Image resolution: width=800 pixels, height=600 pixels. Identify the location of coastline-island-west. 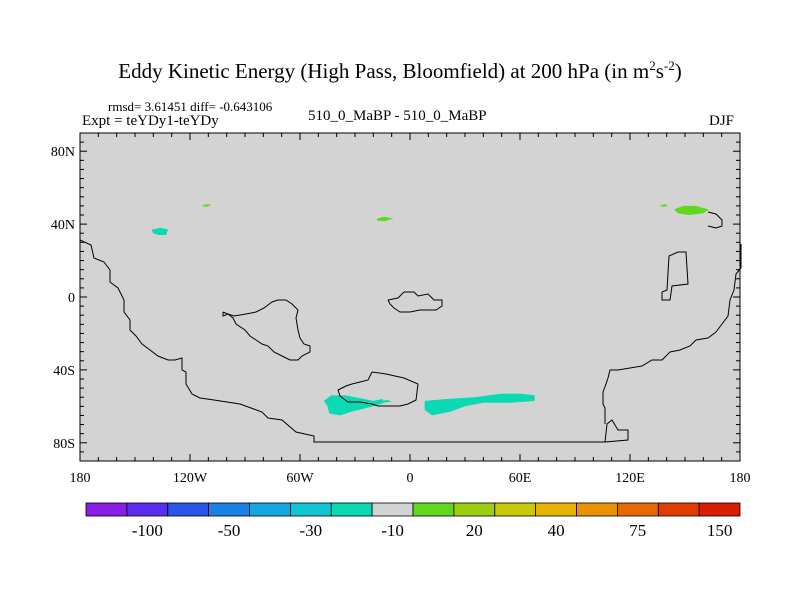
(266, 330).